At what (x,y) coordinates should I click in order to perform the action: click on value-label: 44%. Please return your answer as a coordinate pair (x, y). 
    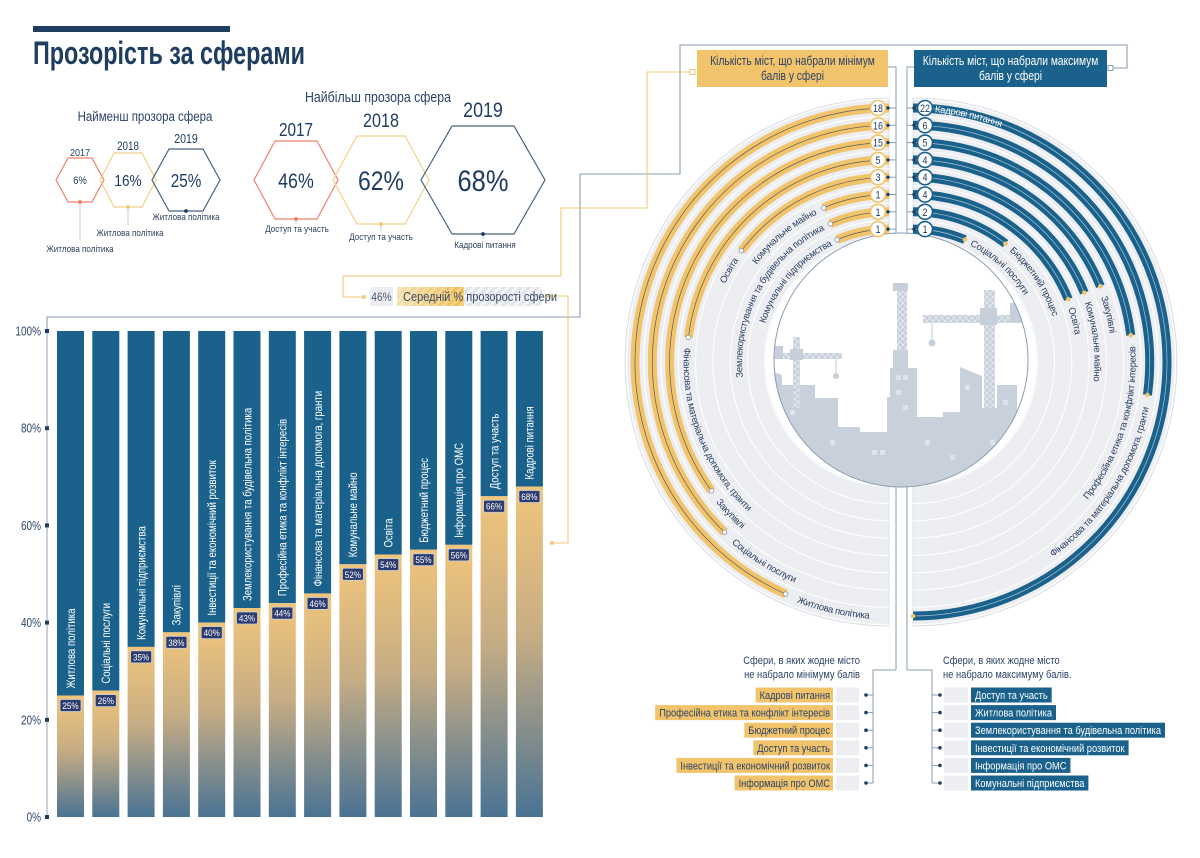
    Looking at the image, I should click on (282, 614).